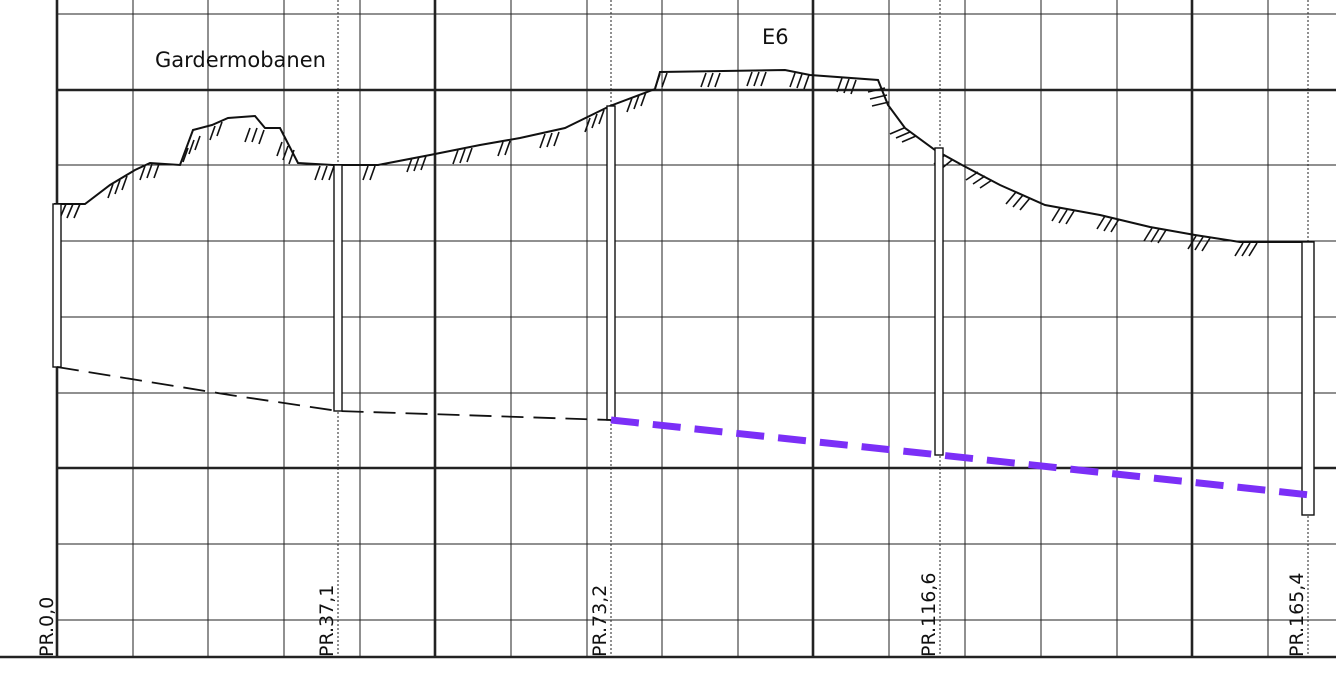  What do you see at coordinates (775, 37) in the screenshot?
I see `road-label: E6` at bounding box center [775, 37].